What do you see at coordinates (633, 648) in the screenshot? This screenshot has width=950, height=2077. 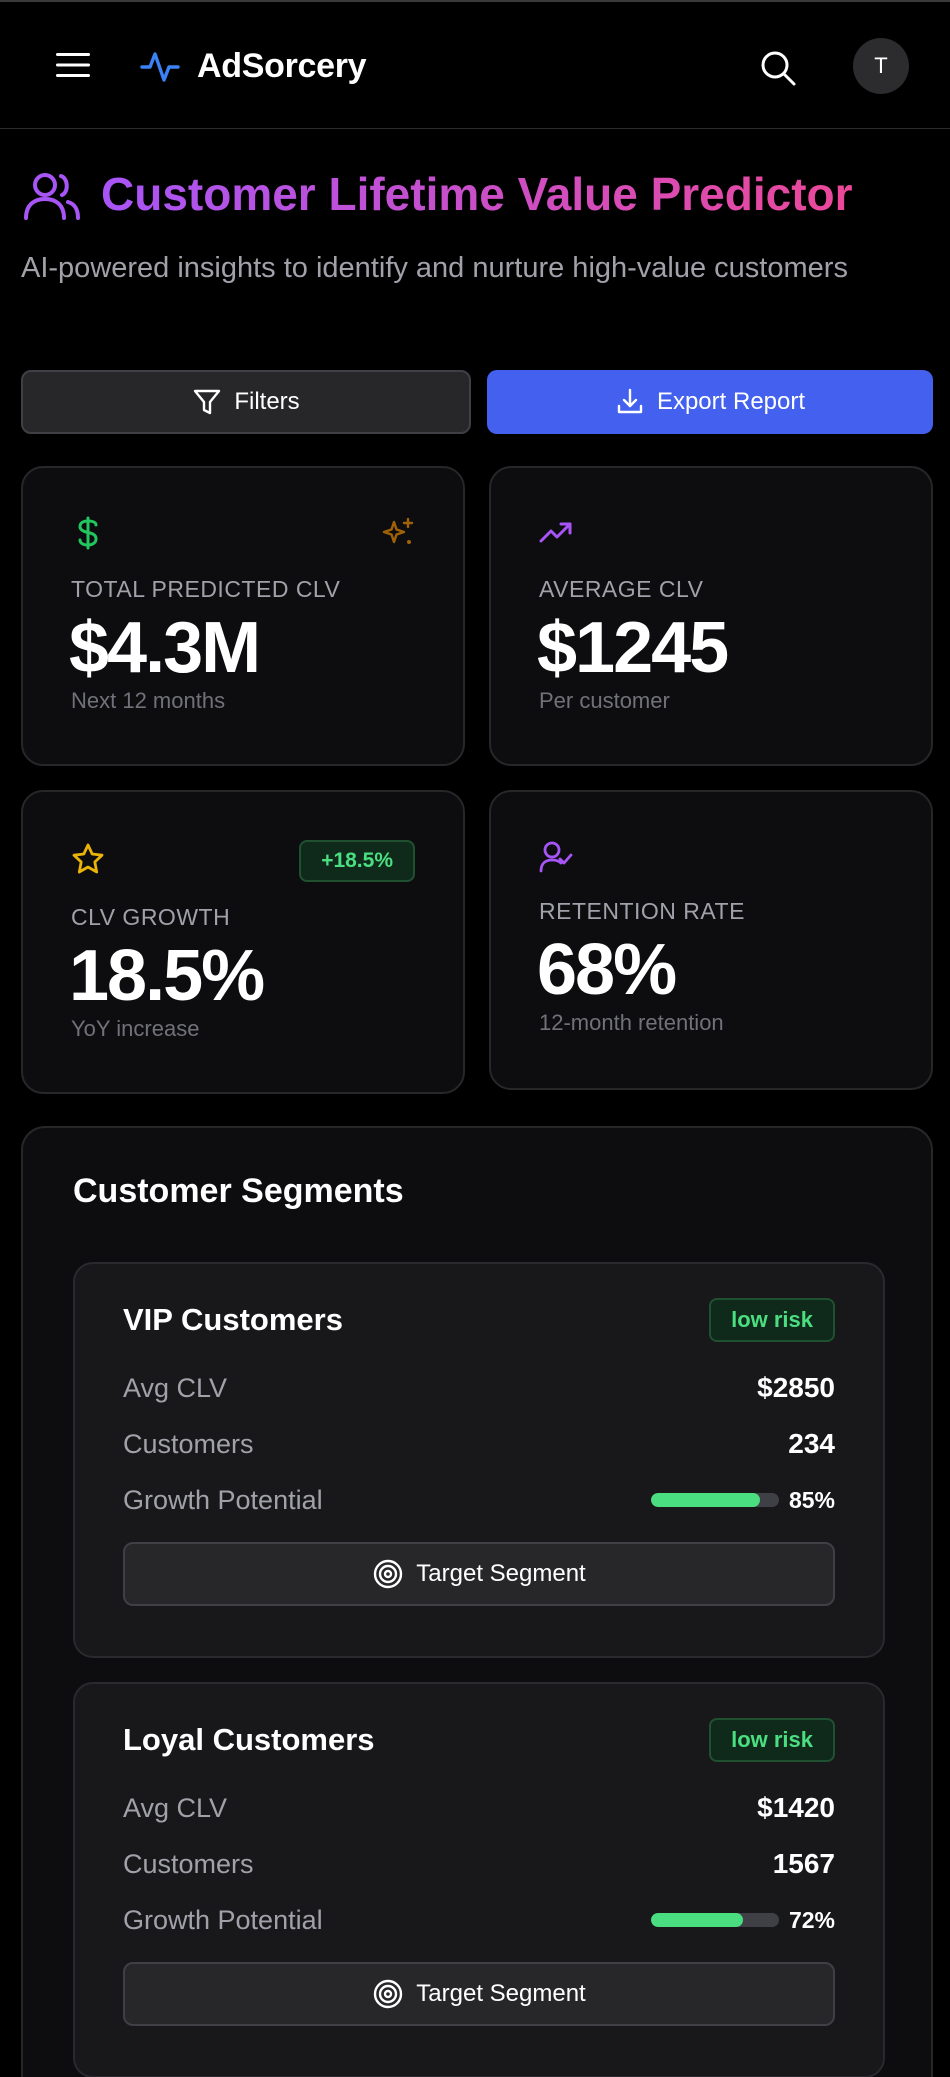 I see `stat-value: $1245` at bounding box center [633, 648].